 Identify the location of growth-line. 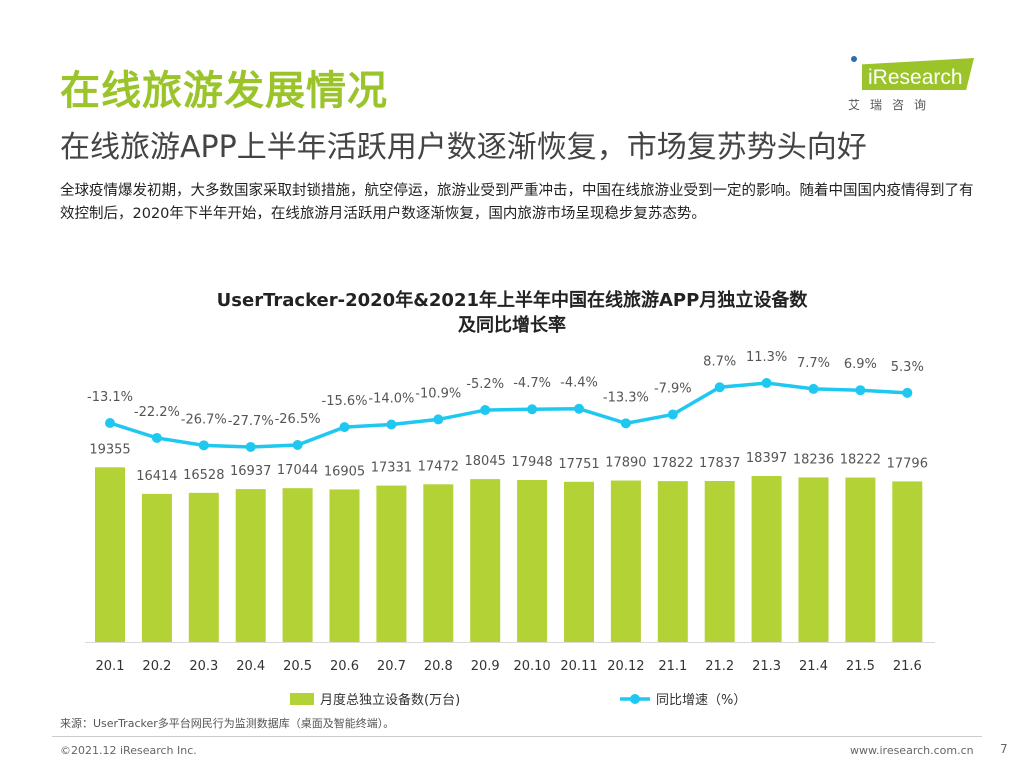
(508, 415).